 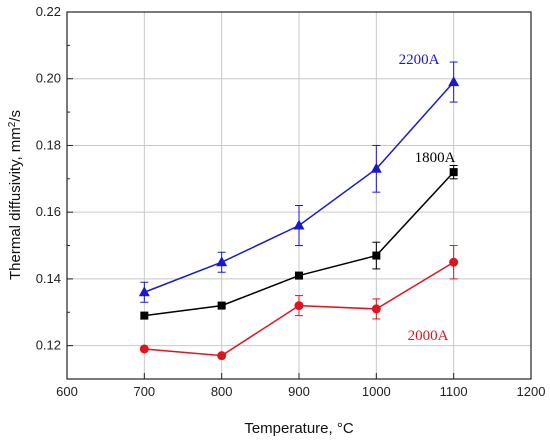 I want to click on y-tick-label: 0.20, so click(x=48, y=78).